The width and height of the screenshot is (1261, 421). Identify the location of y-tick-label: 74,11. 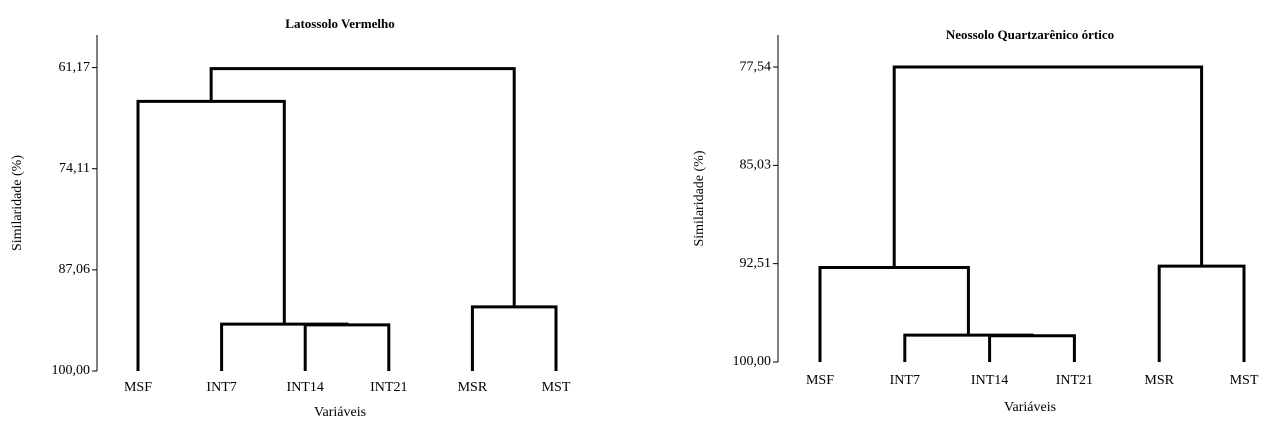
(74, 168).